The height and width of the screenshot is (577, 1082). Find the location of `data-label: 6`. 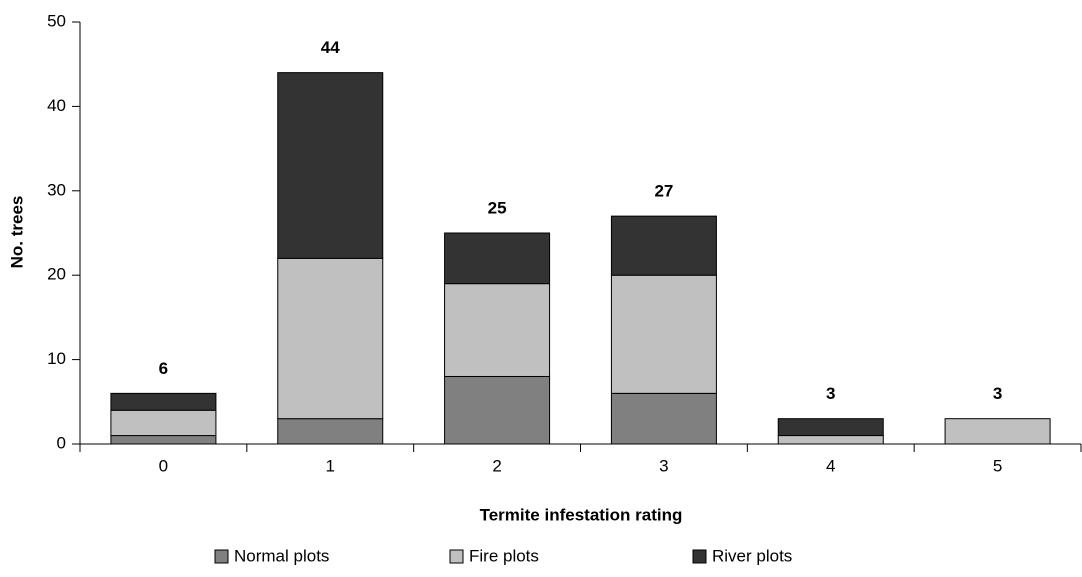

data-label: 6 is located at coordinates (163, 368).